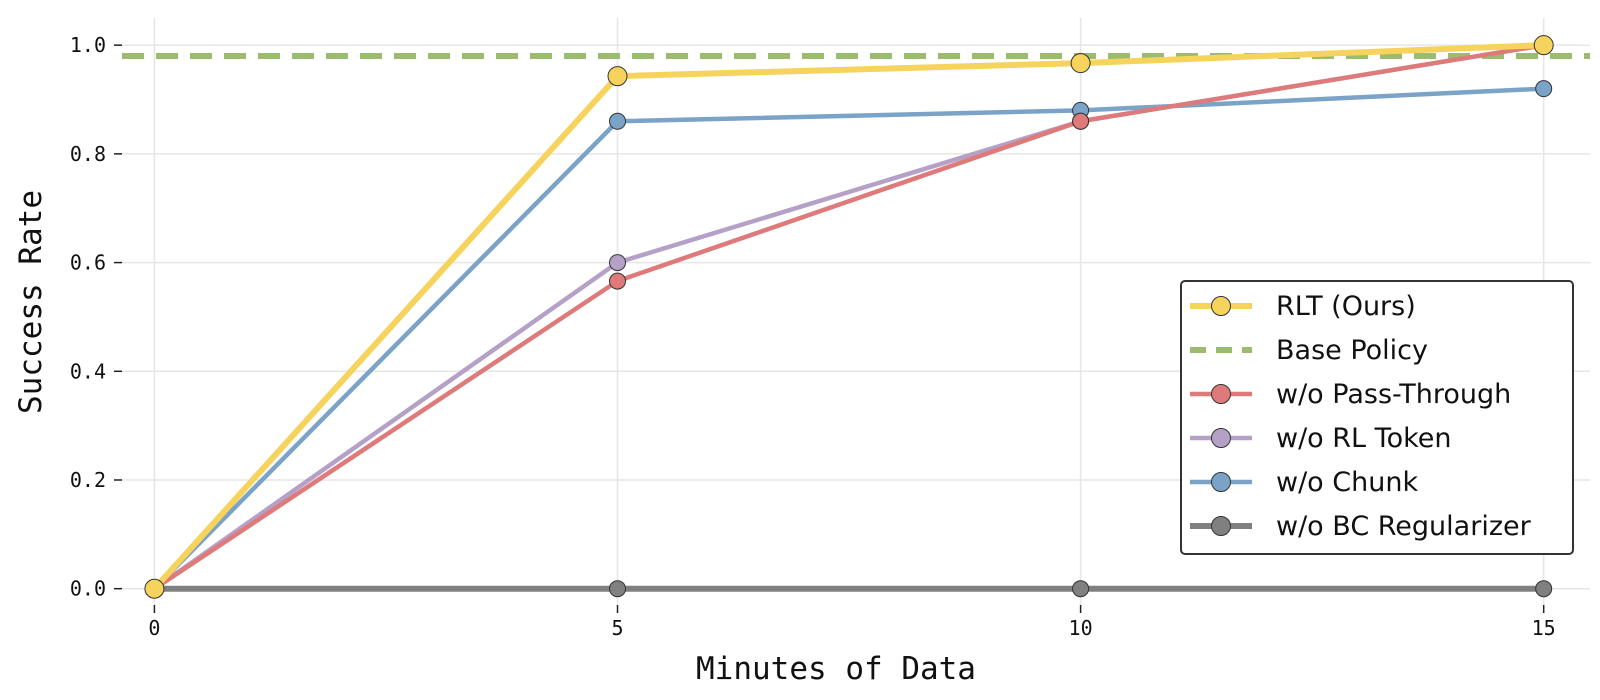  Describe the element at coordinates (88, 480) in the screenshot. I see `y-tick-label: 0.2` at that location.